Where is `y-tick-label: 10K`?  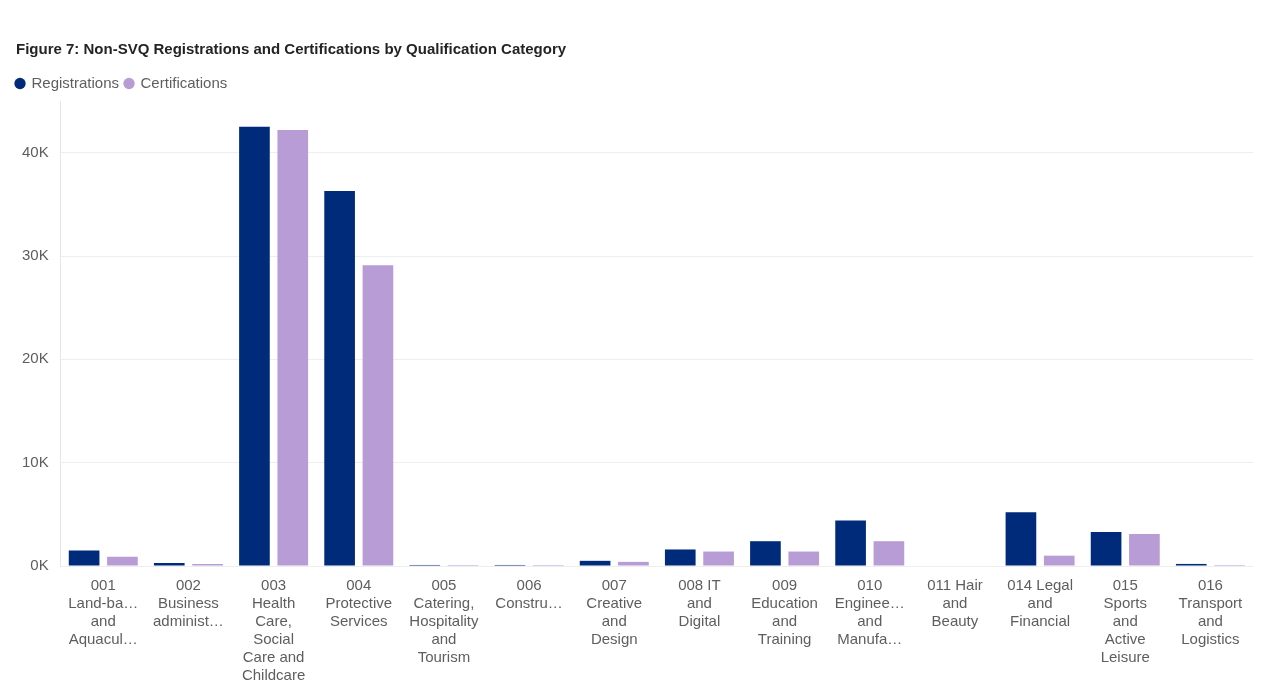
y-tick-label: 10K is located at coordinates (35, 461).